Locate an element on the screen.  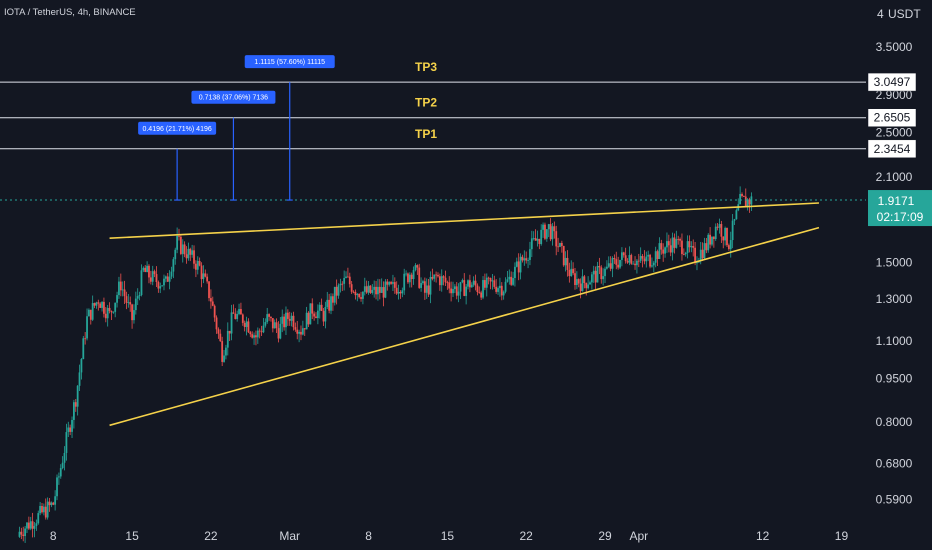
x-tick-label: 19 is located at coordinates (842, 536).